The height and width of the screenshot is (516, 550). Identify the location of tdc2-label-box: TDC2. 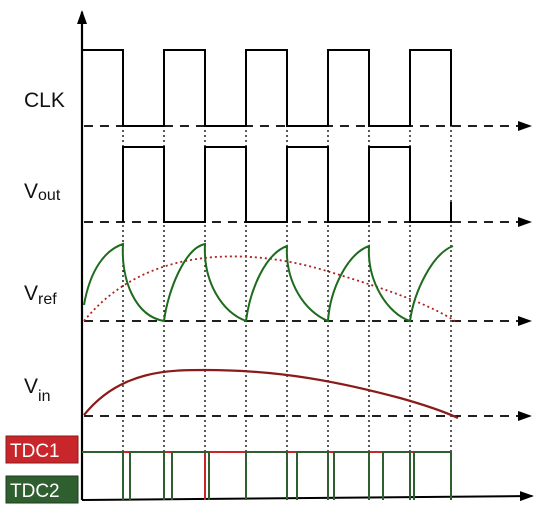
(42, 489).